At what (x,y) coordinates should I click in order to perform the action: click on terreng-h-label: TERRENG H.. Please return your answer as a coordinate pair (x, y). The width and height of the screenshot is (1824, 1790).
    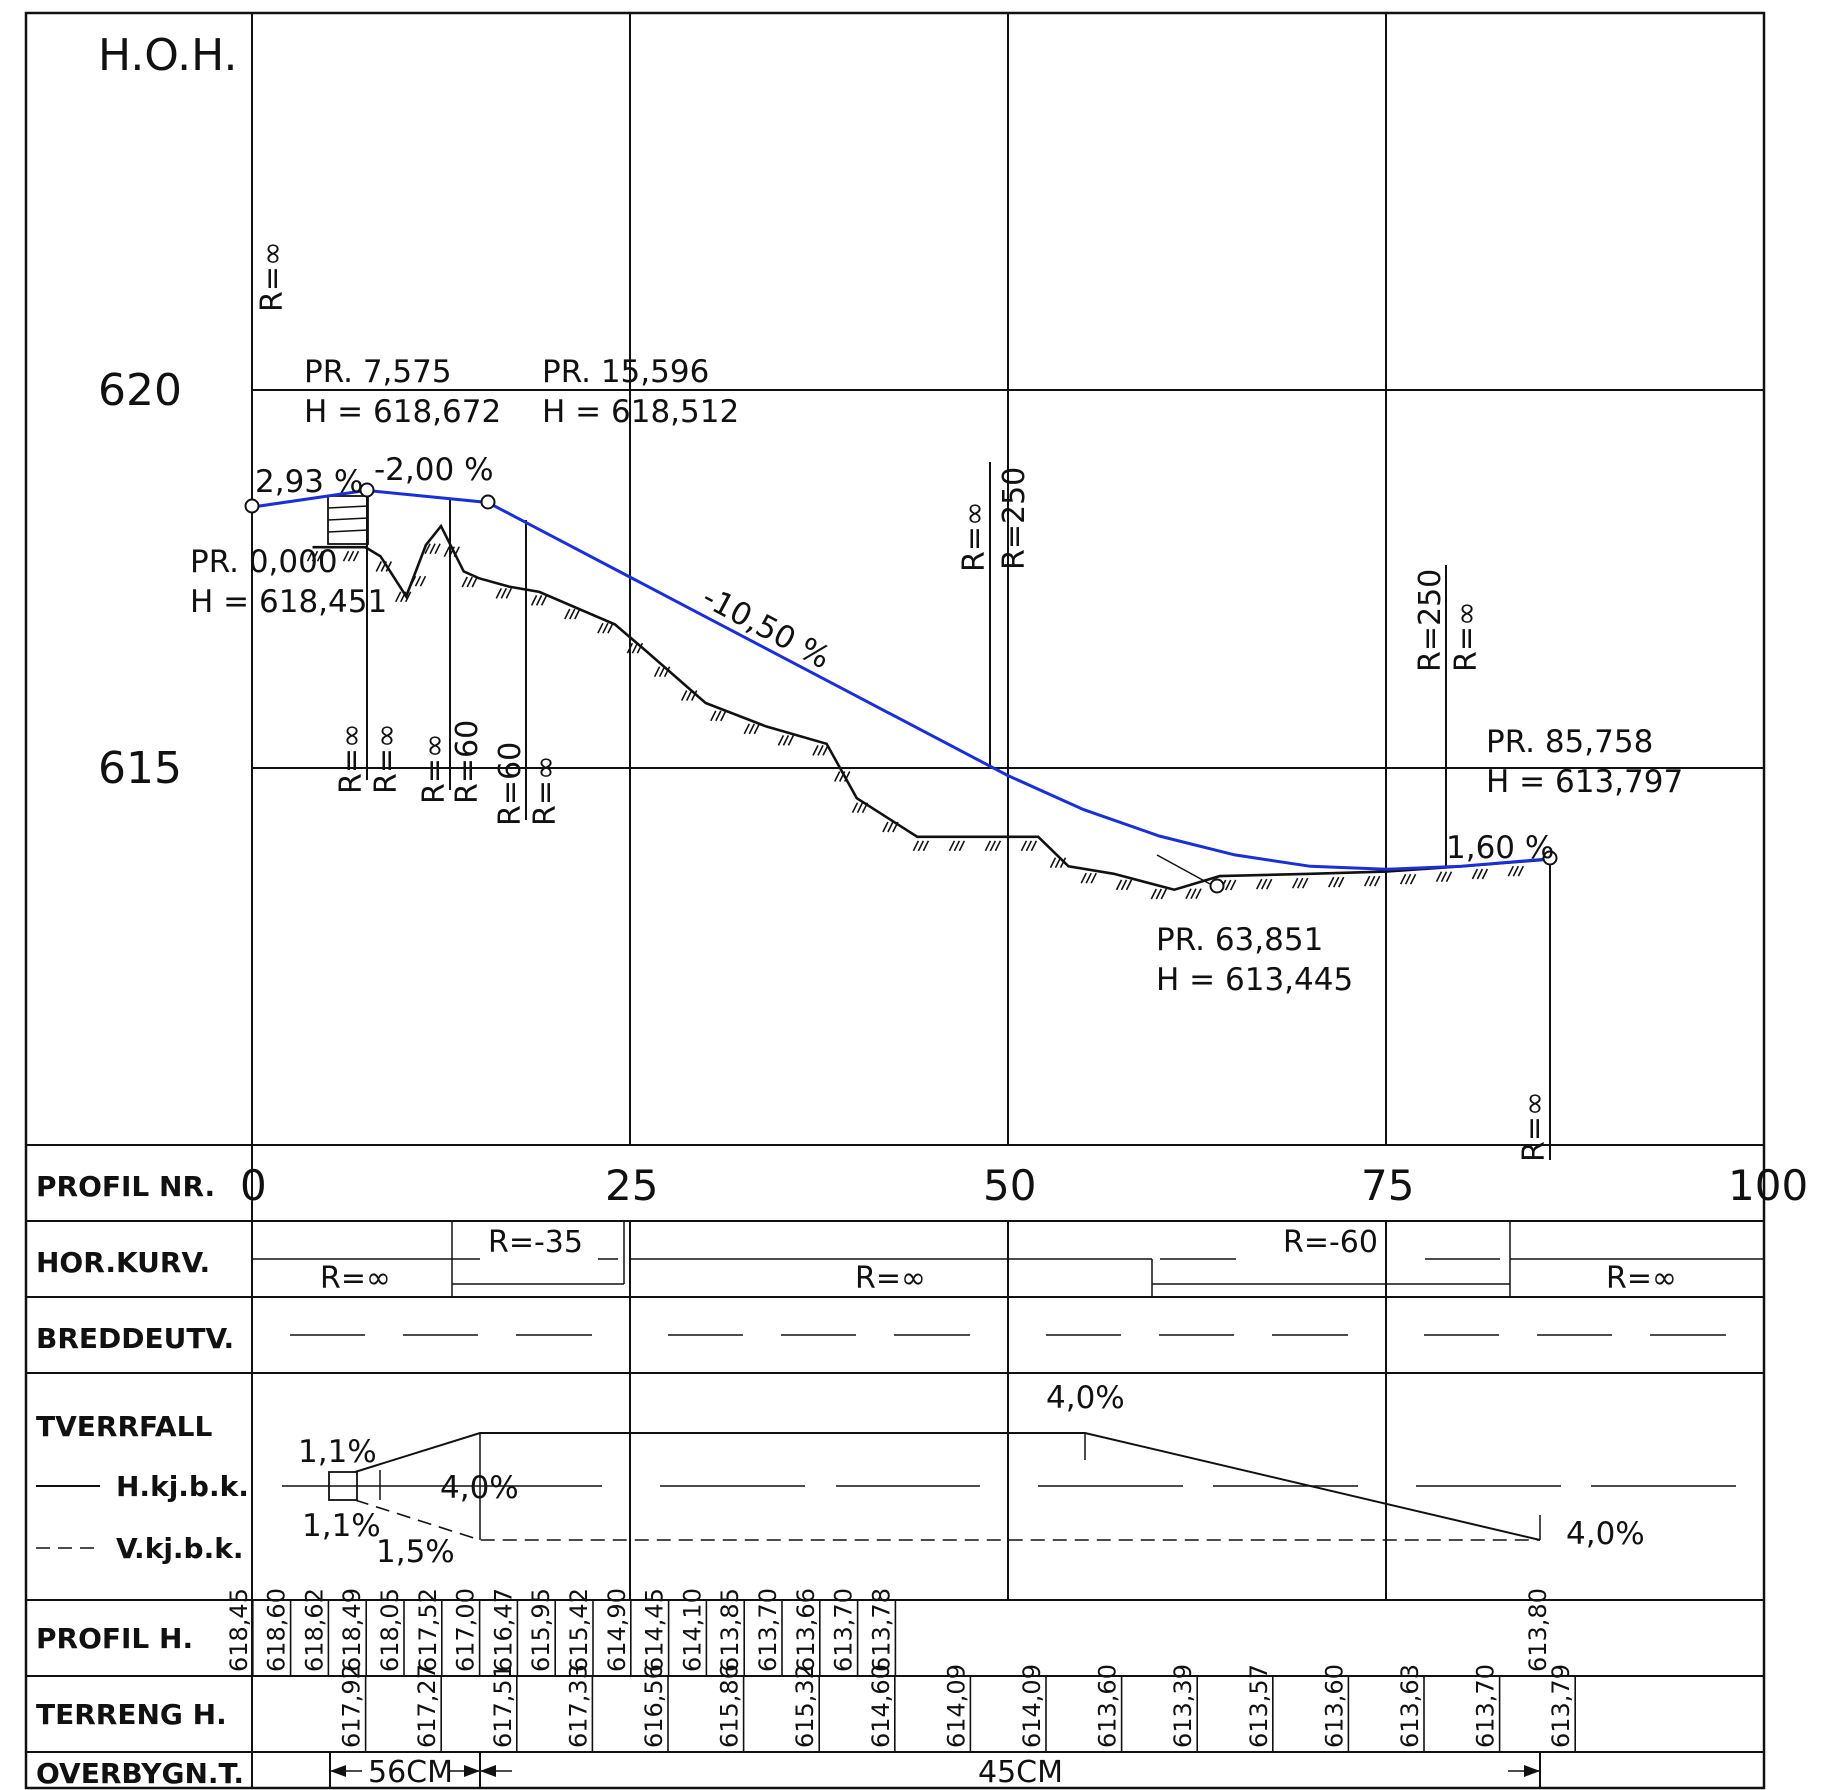
    Looking at the image, I should click on (131, 1714).